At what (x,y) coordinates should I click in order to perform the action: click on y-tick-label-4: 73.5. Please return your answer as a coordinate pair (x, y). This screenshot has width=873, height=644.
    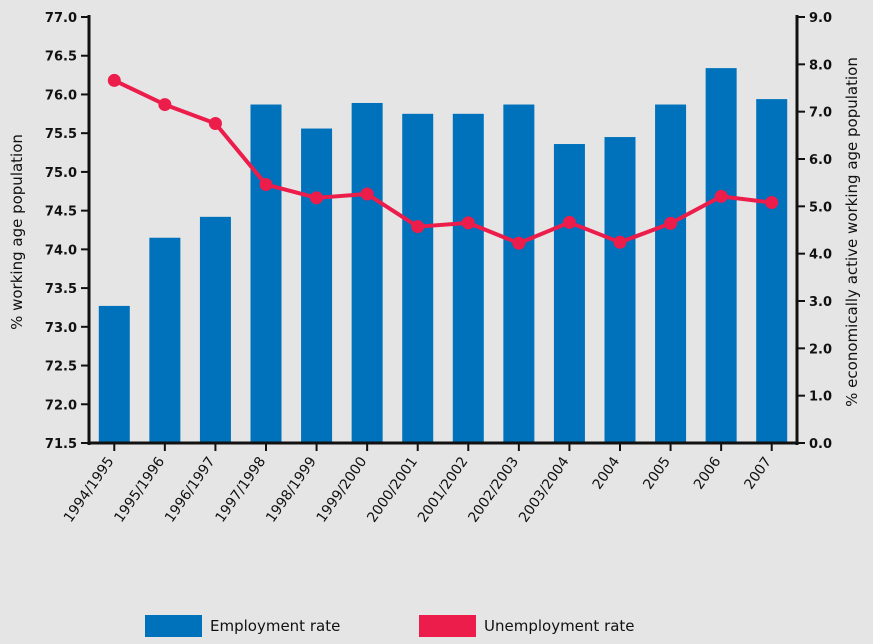
    Looking at the image, I should click on (61, 289).